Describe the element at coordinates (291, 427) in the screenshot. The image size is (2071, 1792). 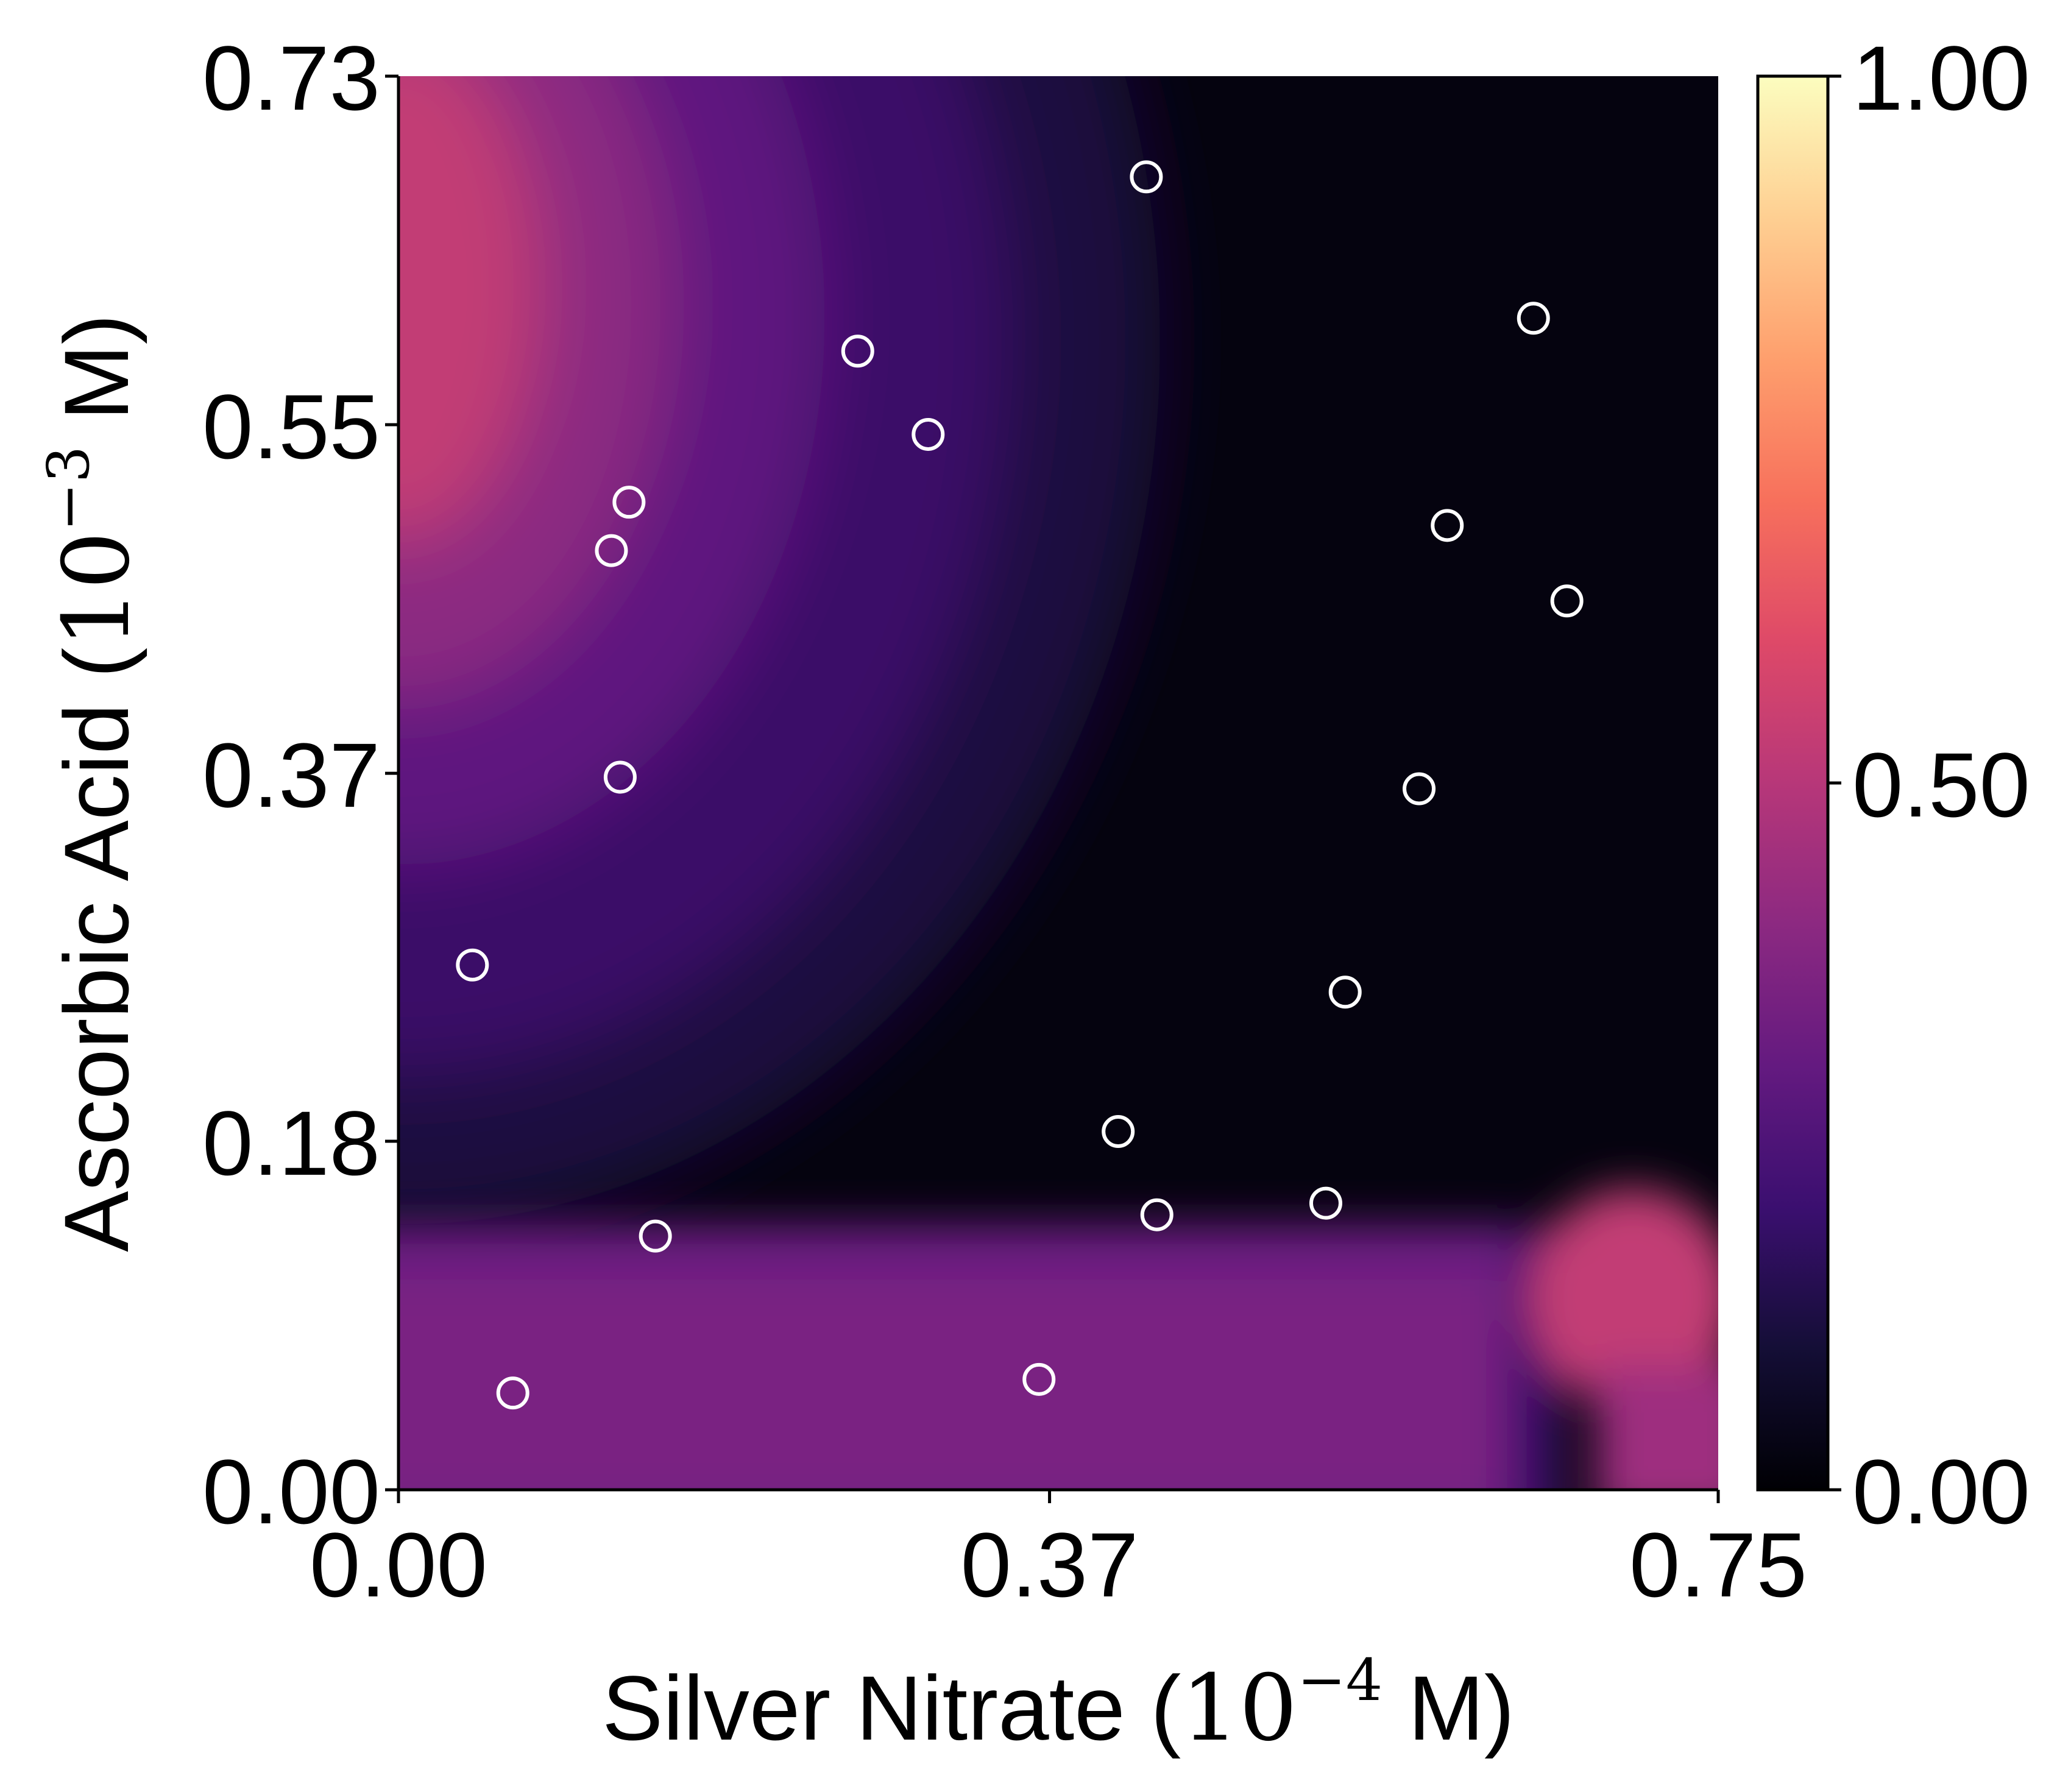
I see `y-tick-label: 0.55` at that location.